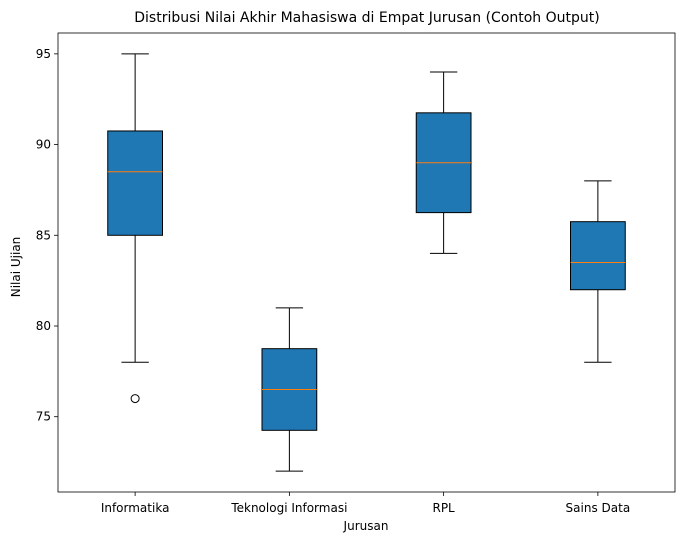 This screenshot has height=545, width=687. I want to click on y-tick-label: 75, so click(43, 417).